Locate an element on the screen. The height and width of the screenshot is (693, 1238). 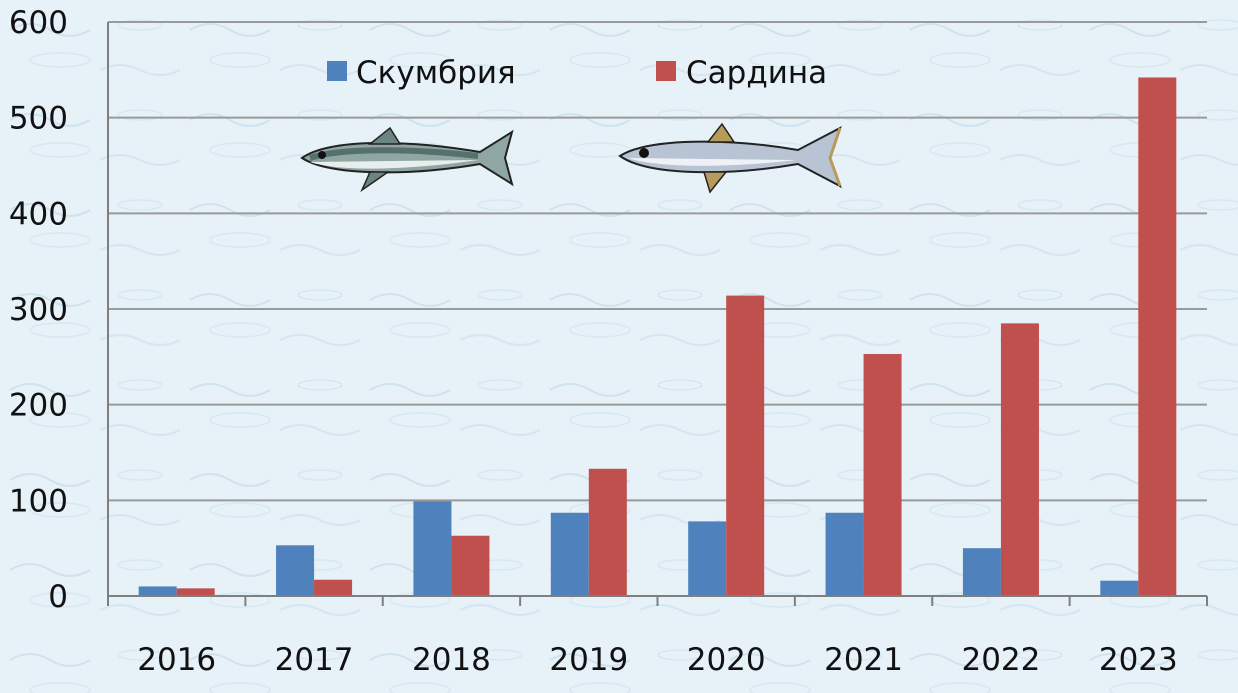
mackerel-fish-icon is located at coordinates (407, 159).